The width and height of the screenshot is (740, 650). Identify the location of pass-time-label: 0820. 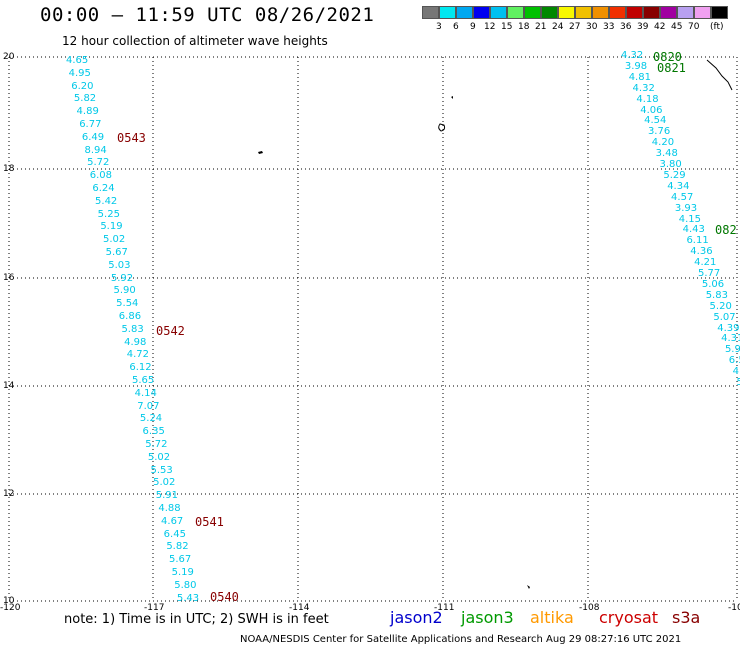
(667, 57).